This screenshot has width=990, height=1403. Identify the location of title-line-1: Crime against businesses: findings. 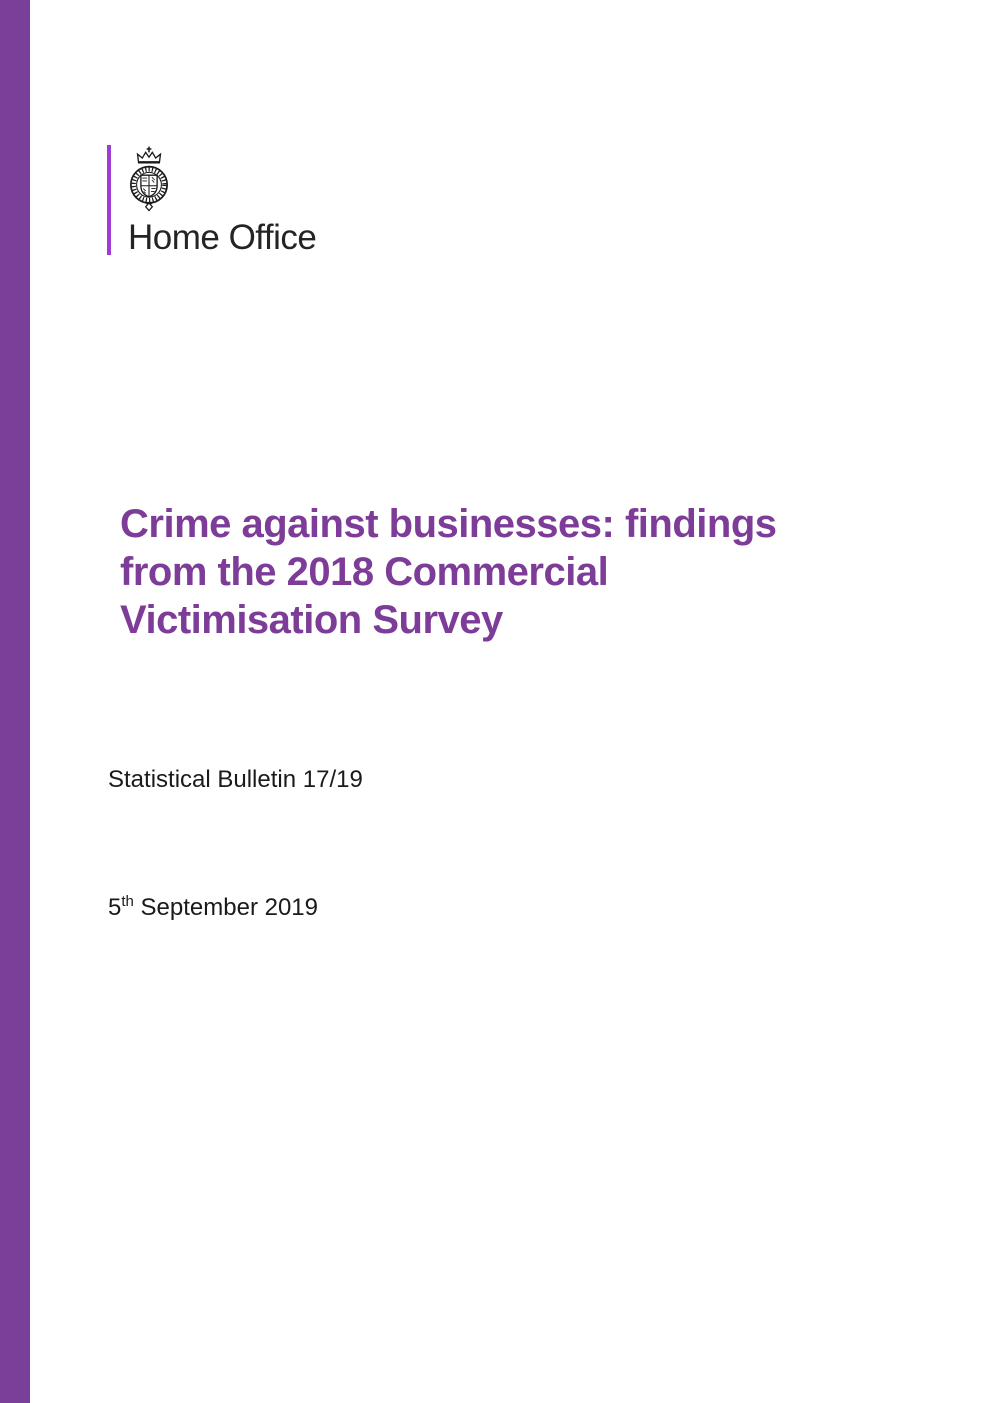
(448, 524).